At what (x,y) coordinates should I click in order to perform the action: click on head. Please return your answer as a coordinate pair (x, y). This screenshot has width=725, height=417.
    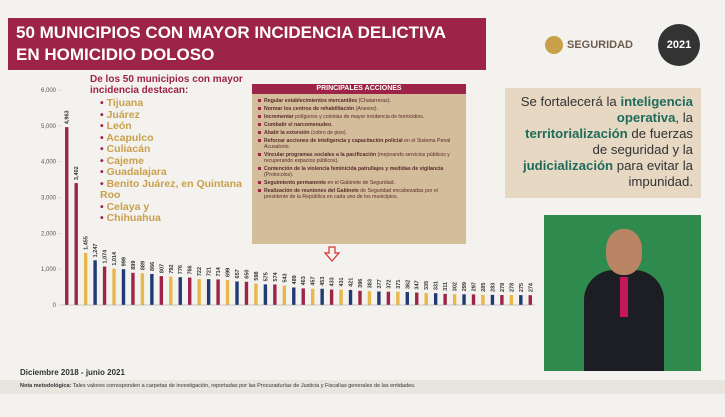
    Looking at the image, I should click on (624, 252).